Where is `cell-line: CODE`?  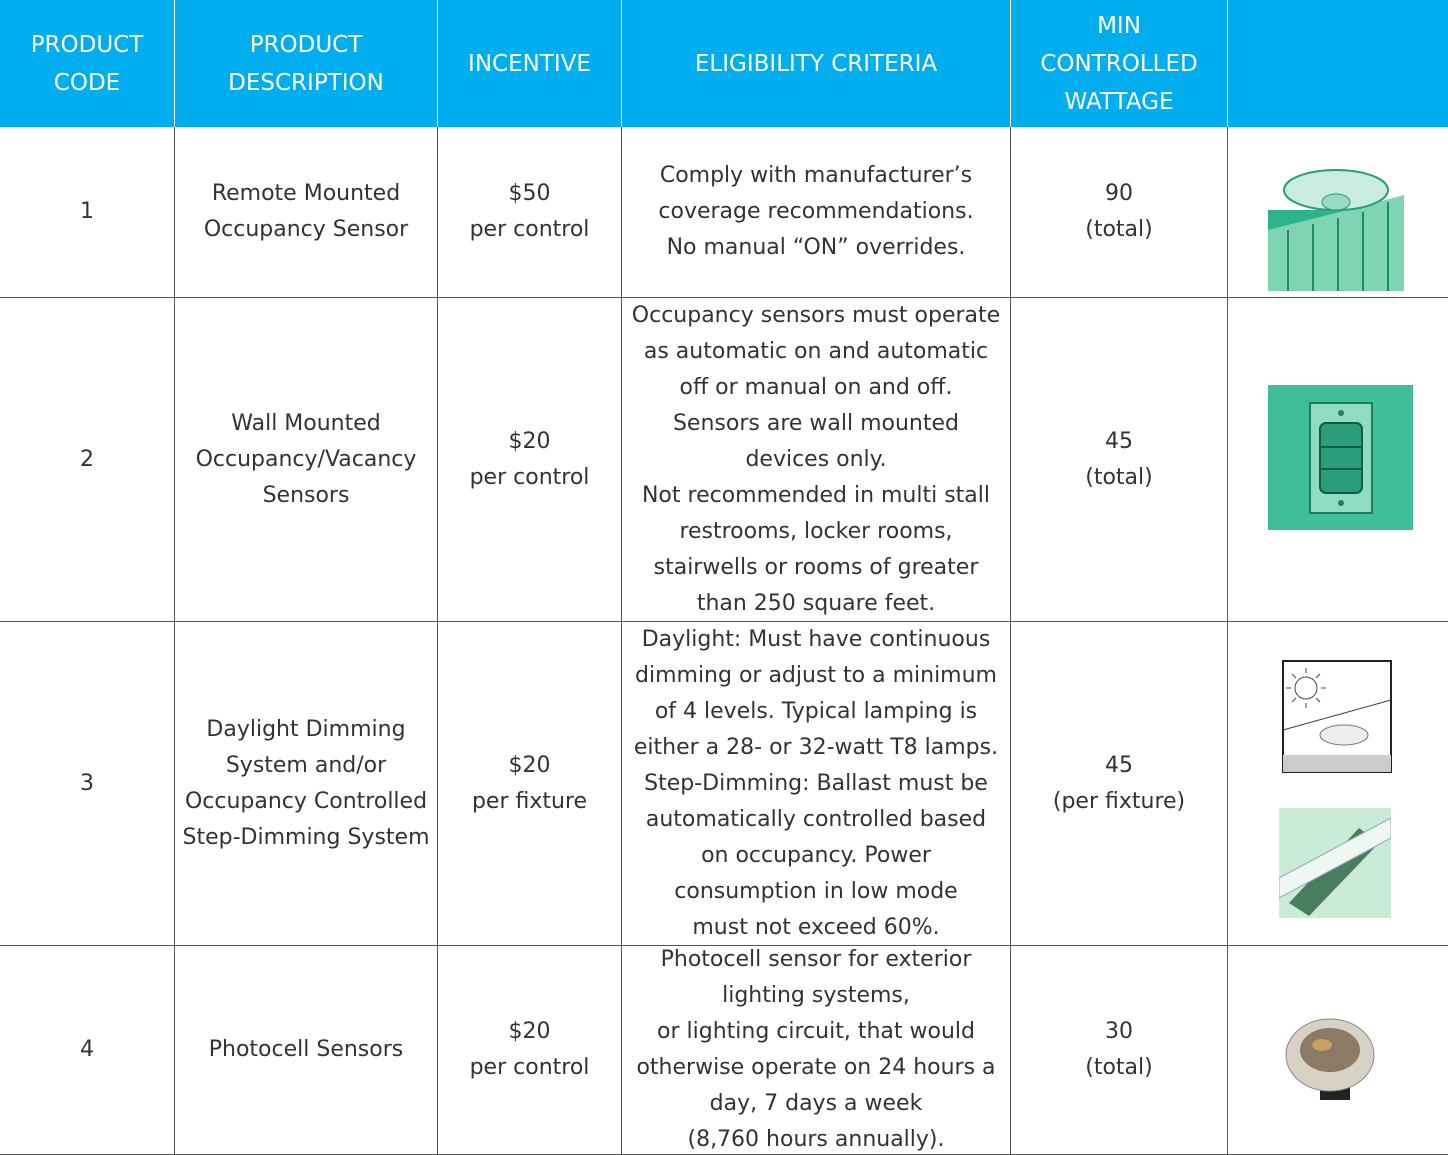
cell-line: CODE is located at coordinates (87, 82).